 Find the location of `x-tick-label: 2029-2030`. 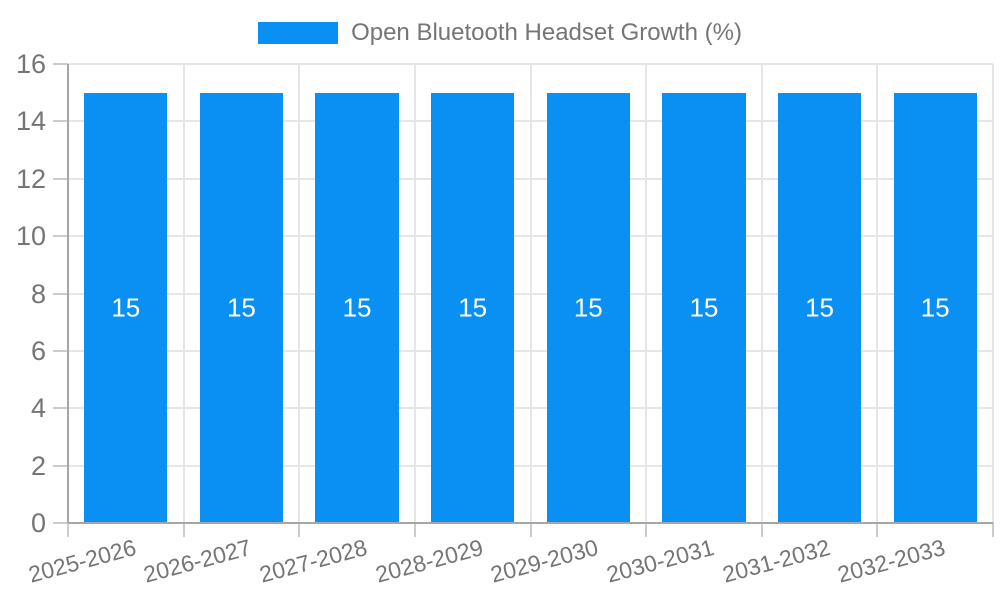

x-tick-label: 2029-2030 is located at coordinates (545, 561).